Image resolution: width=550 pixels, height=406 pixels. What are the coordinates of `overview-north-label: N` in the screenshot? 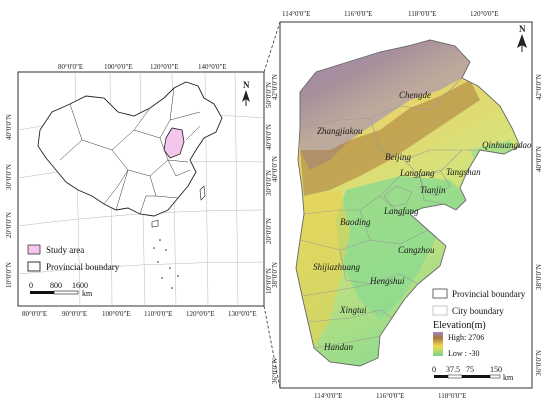 It's located at (246, 85).